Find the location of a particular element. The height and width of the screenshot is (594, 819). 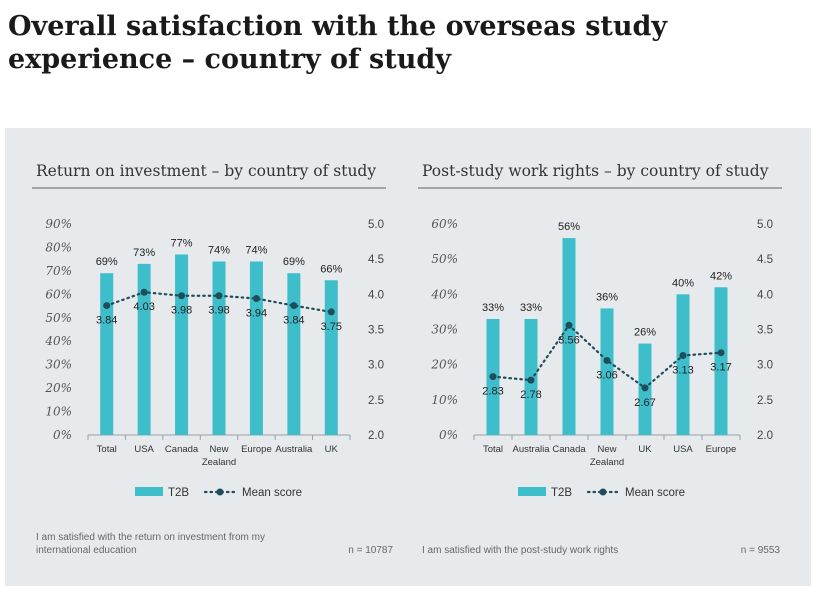

footnote: international education is located at coordinates (86, 550).